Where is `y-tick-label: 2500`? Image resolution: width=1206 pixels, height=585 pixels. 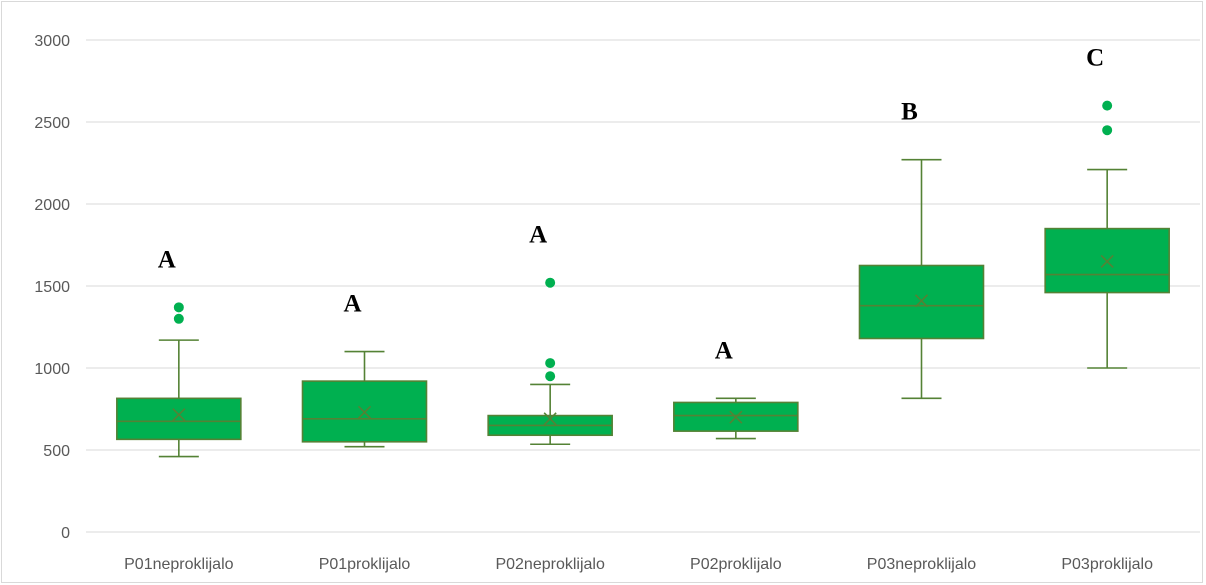 y-tick-label: 2500 is located at coordinates (52, 123).